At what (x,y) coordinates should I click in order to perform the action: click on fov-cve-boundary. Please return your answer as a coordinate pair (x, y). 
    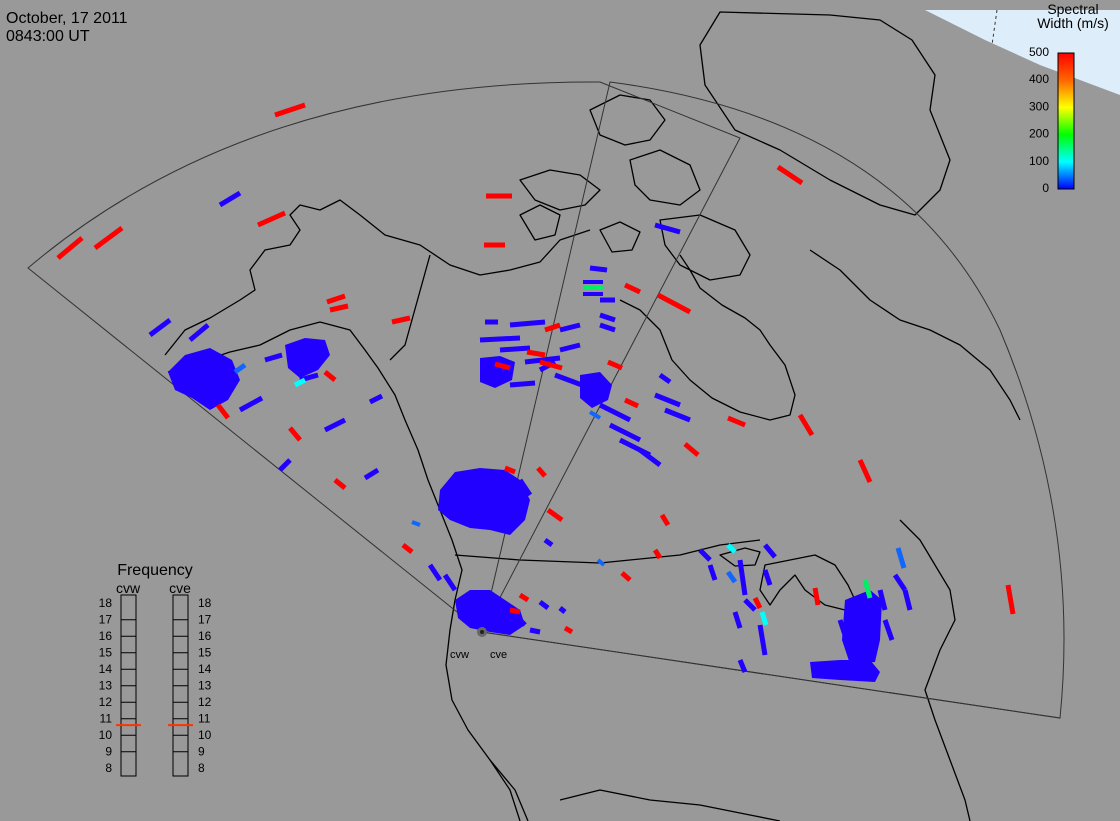
    Looking at the image, I should click on (771, 675).